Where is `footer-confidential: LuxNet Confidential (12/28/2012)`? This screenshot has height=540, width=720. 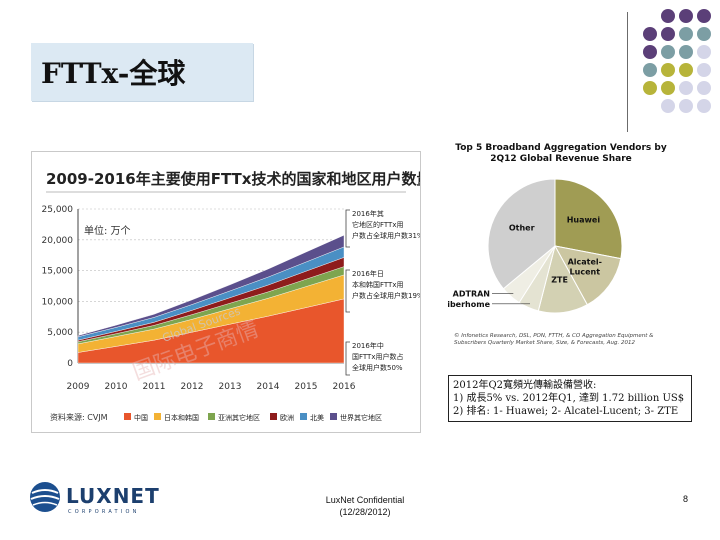 footer-confidential: LuxNet Confidential (12/28/2012) is located at coordinates (365, 506).